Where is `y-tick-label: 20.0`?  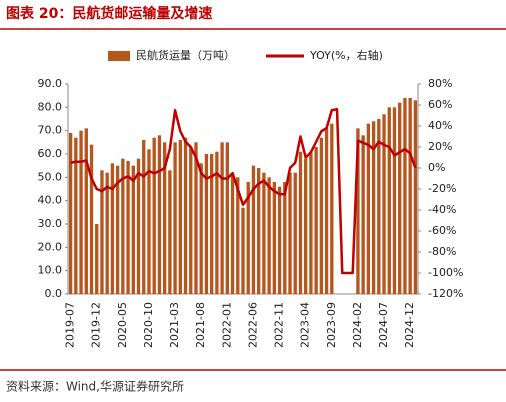 y-tick-label: 20.0 is located at coordinates (50, 246).